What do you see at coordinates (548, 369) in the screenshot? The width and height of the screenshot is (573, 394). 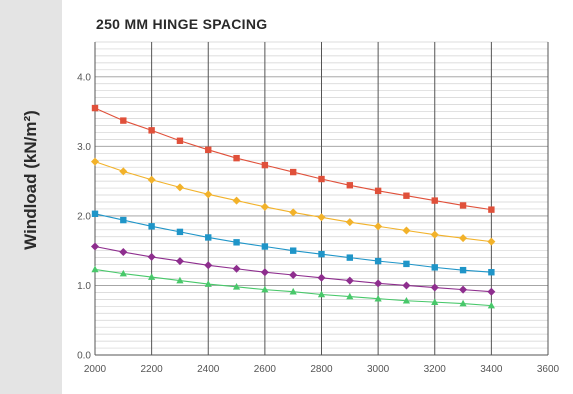 I see `x-tick-label: 3600` at bounding box center [548, 369].